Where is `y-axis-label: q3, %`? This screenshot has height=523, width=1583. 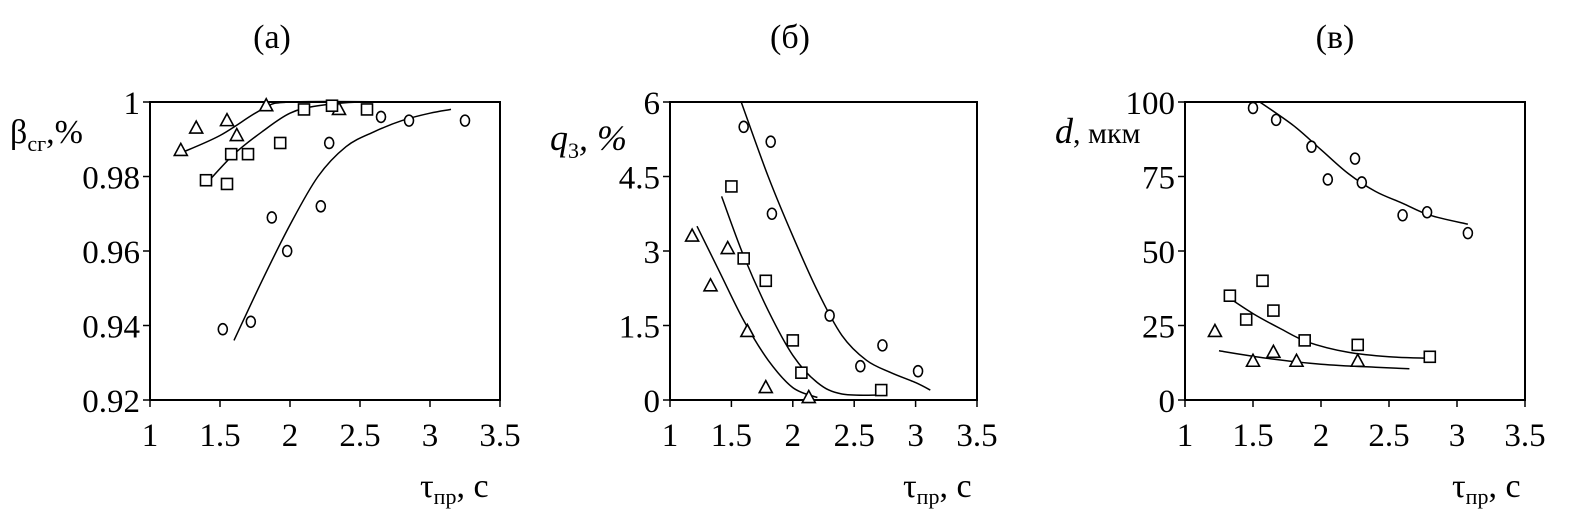 y-axis-label: q3, % is located at coordinates (588, 140).